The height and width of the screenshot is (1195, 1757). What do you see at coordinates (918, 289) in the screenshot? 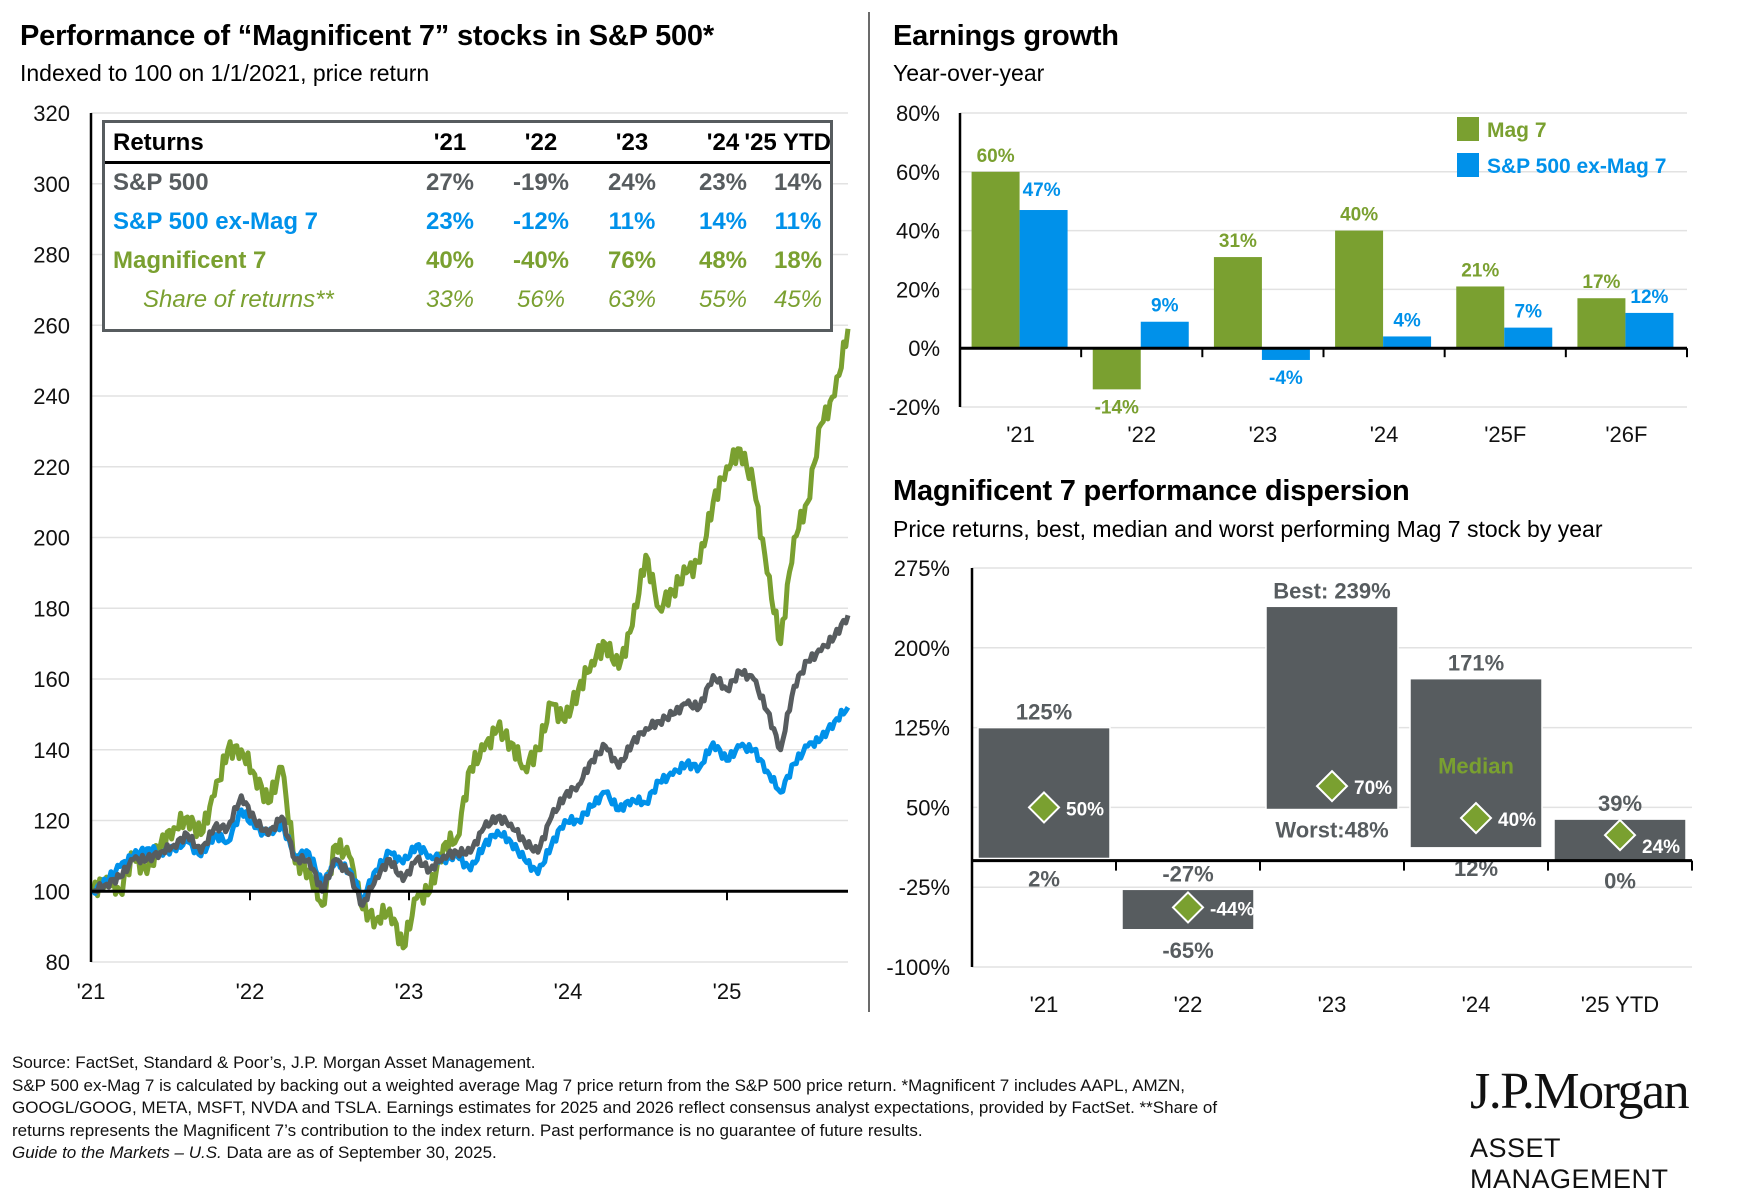
I see `y-tick-label: 20%` at bounding box center [918, 289].